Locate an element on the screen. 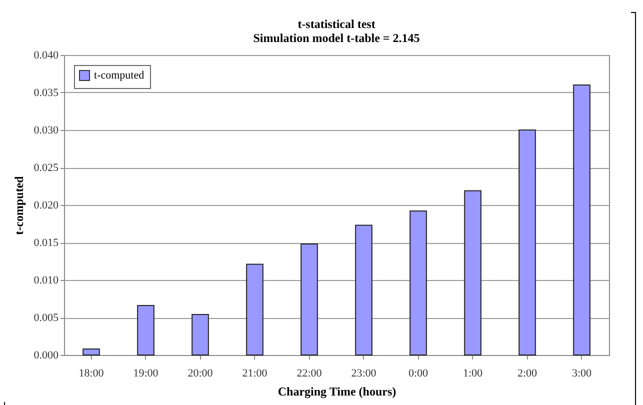  y-tick-label: 0.030 is located at coordinates (46, 130).